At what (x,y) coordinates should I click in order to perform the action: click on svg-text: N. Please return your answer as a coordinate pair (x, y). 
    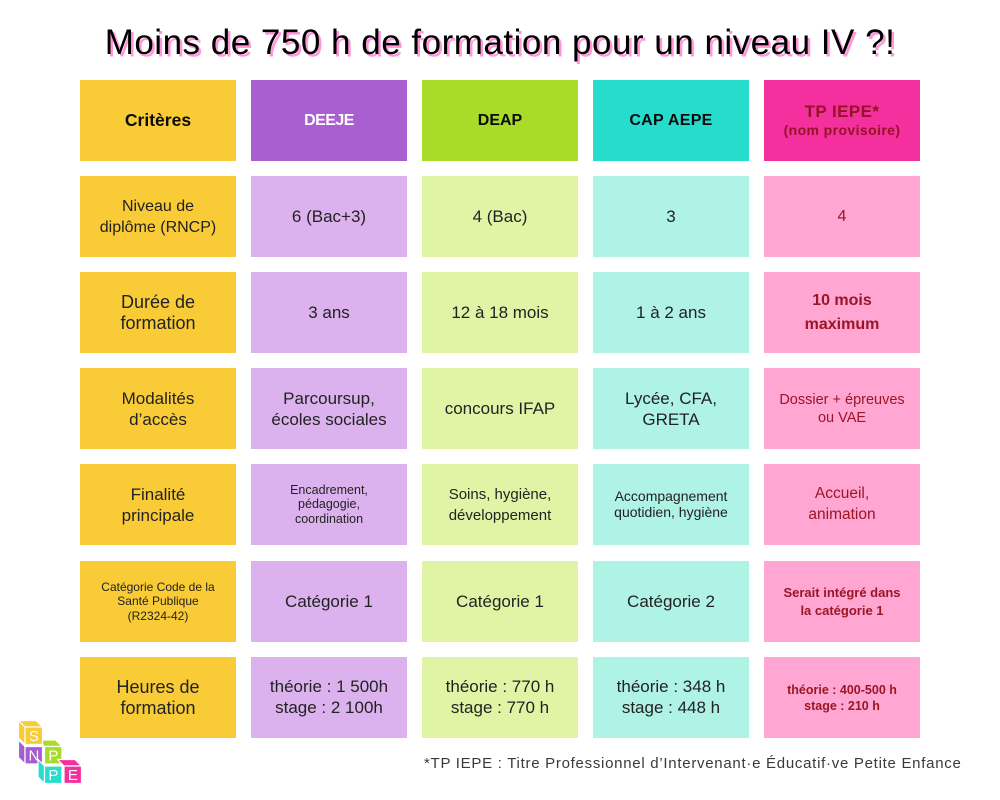
    Looking at the image, I should click on (33, 755).